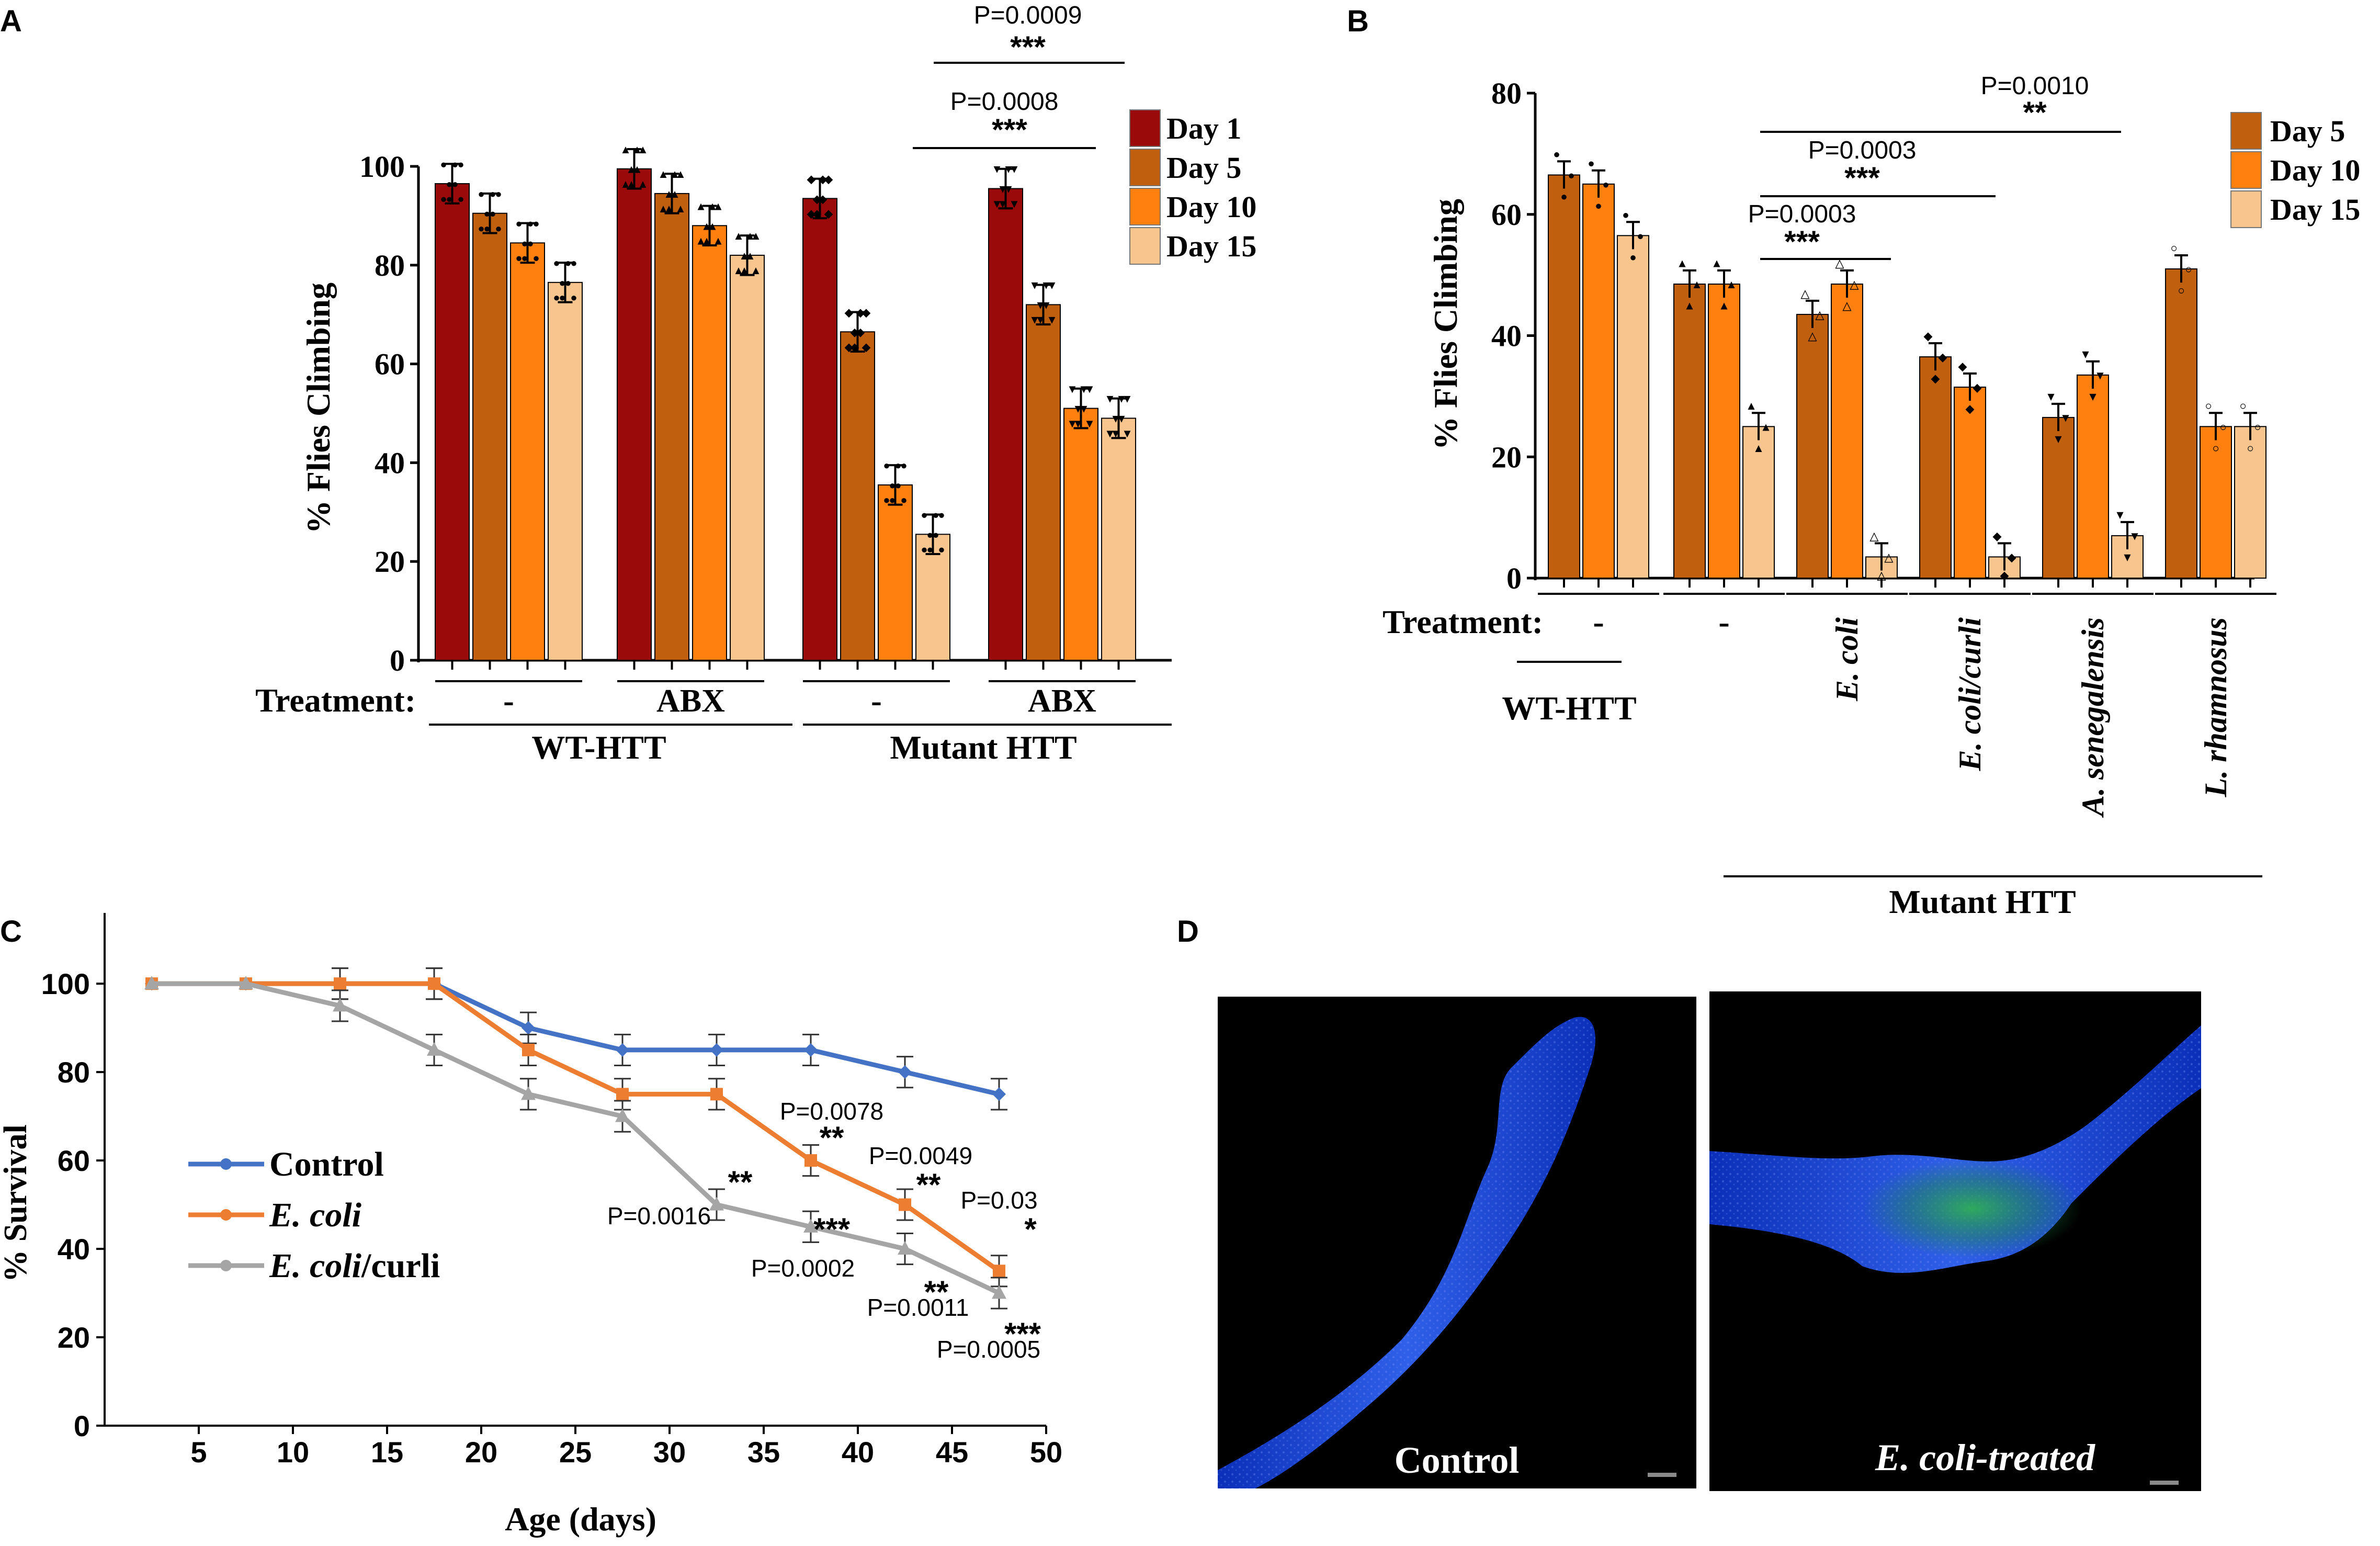 The width and height of the screenshot is (2380, 1546). Describe the element at coordinates (801, 723) in the screenshot. I see `panel-a-group-labels: - ABX - ABX WT-HTT Mutant HTT` at that location.